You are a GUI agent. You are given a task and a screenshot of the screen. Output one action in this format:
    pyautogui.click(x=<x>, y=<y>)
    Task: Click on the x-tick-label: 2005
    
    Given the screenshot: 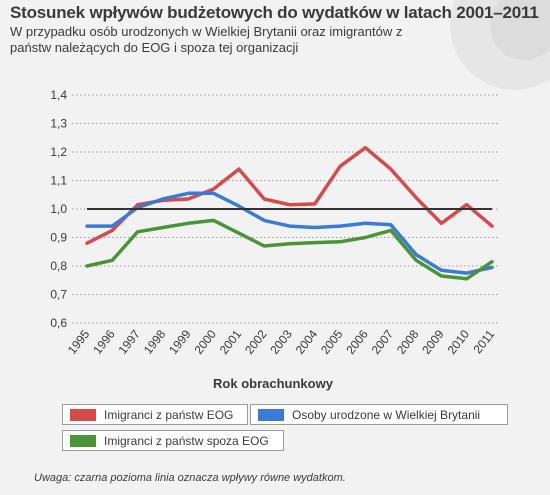 What is the action you would take?
    pyautogui.click(x=332, y=342)
    